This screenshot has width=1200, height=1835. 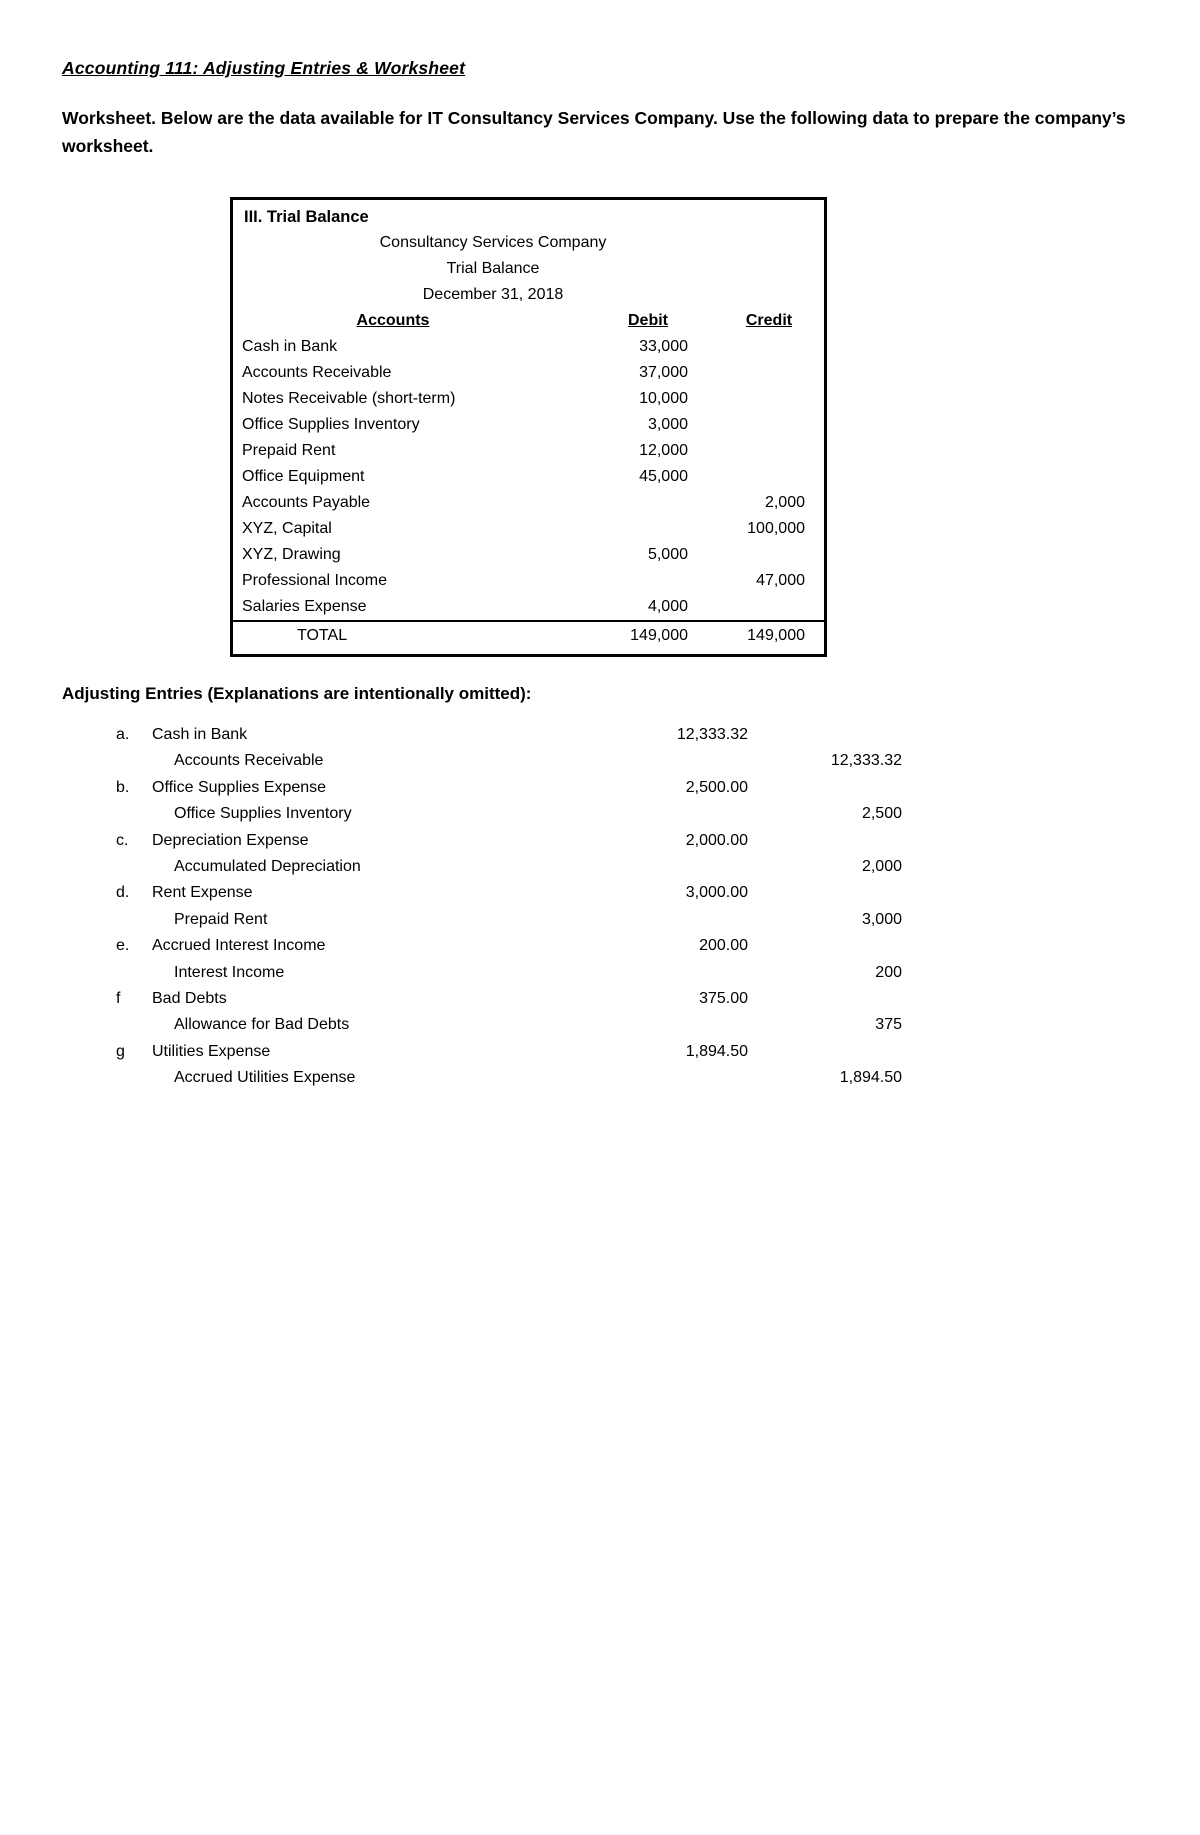 What do you see at coordinates (123, 787) in the screenshot?
I see `entry-letter: b.` at bounding box center [123, 787].